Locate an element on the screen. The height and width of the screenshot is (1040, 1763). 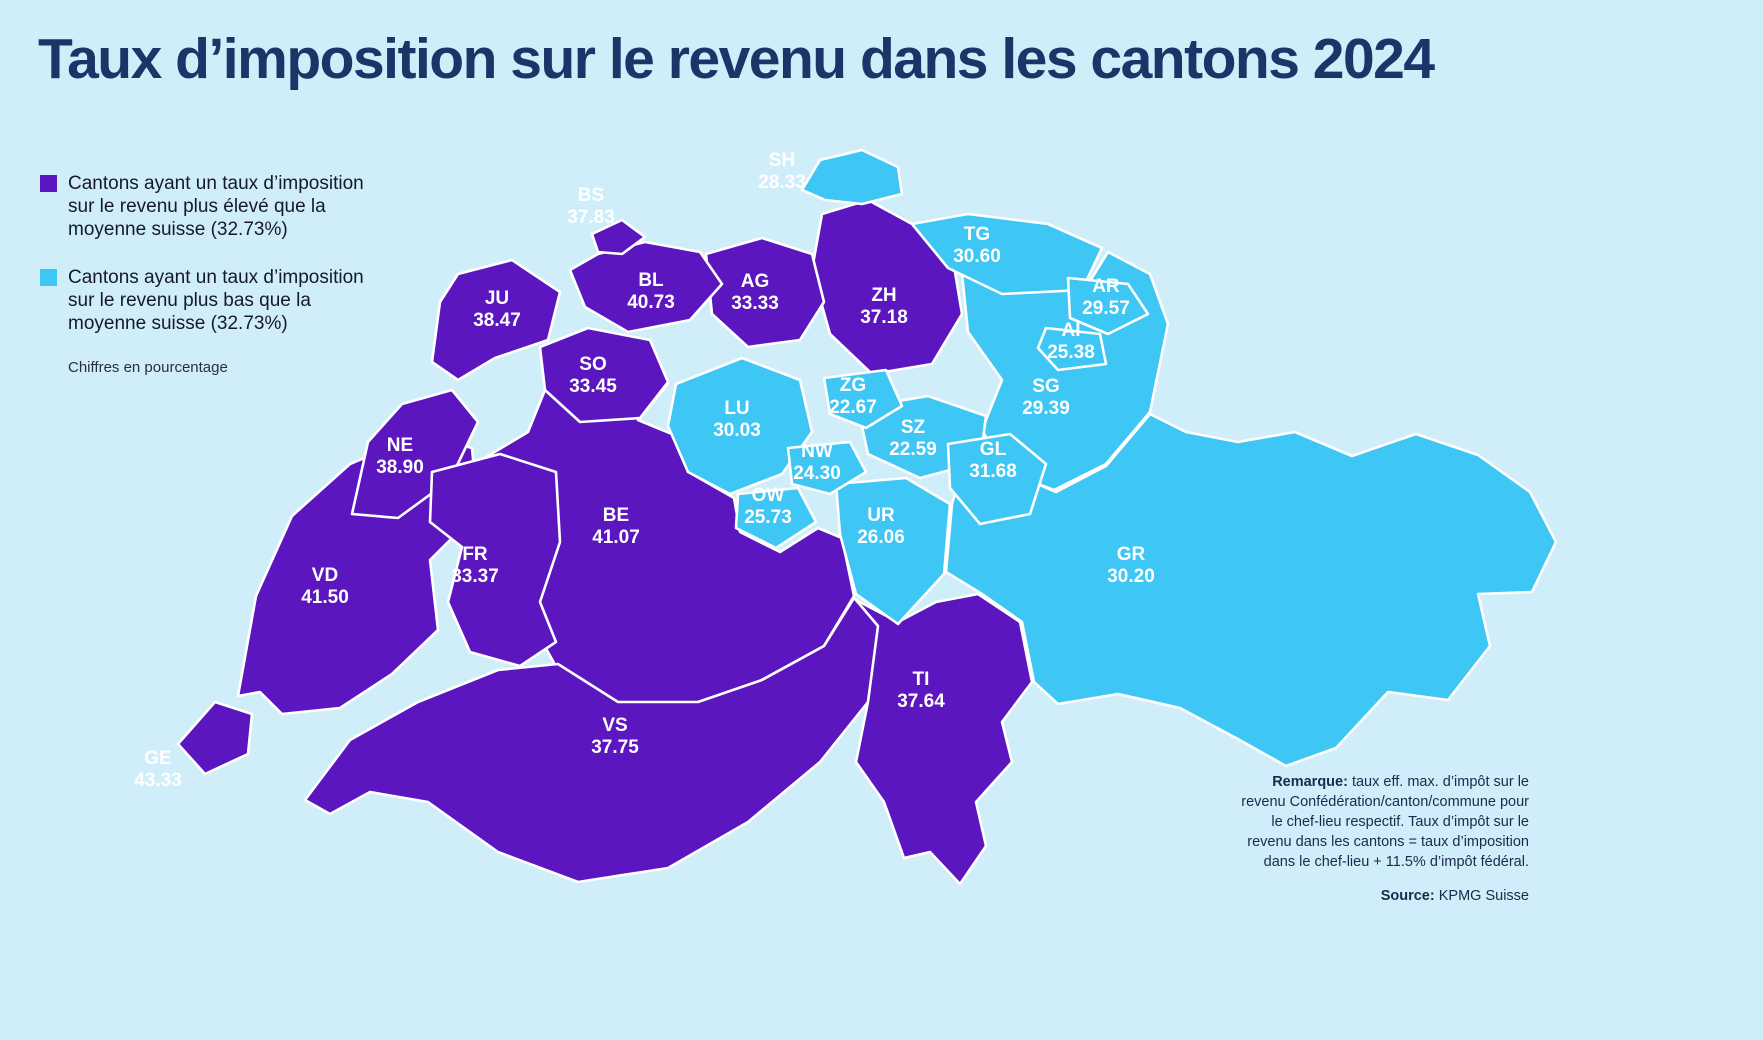
canton-value: 30.20 is located at coordinates (1131, 576).